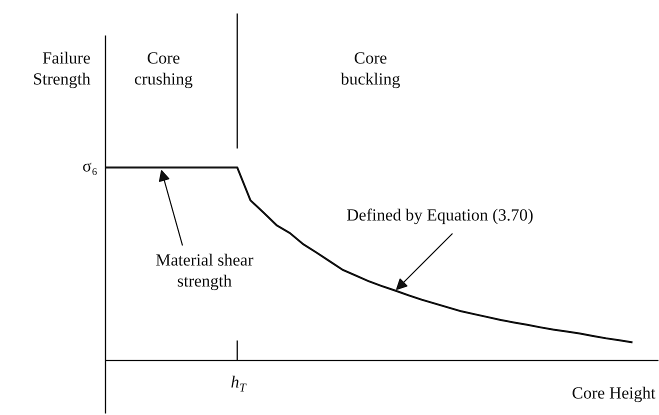 This screenshot has height=415, width=659. Describe the element at coordinates (205, 270) in the screenshot. I see `annotation: Material shear strength` at that location.